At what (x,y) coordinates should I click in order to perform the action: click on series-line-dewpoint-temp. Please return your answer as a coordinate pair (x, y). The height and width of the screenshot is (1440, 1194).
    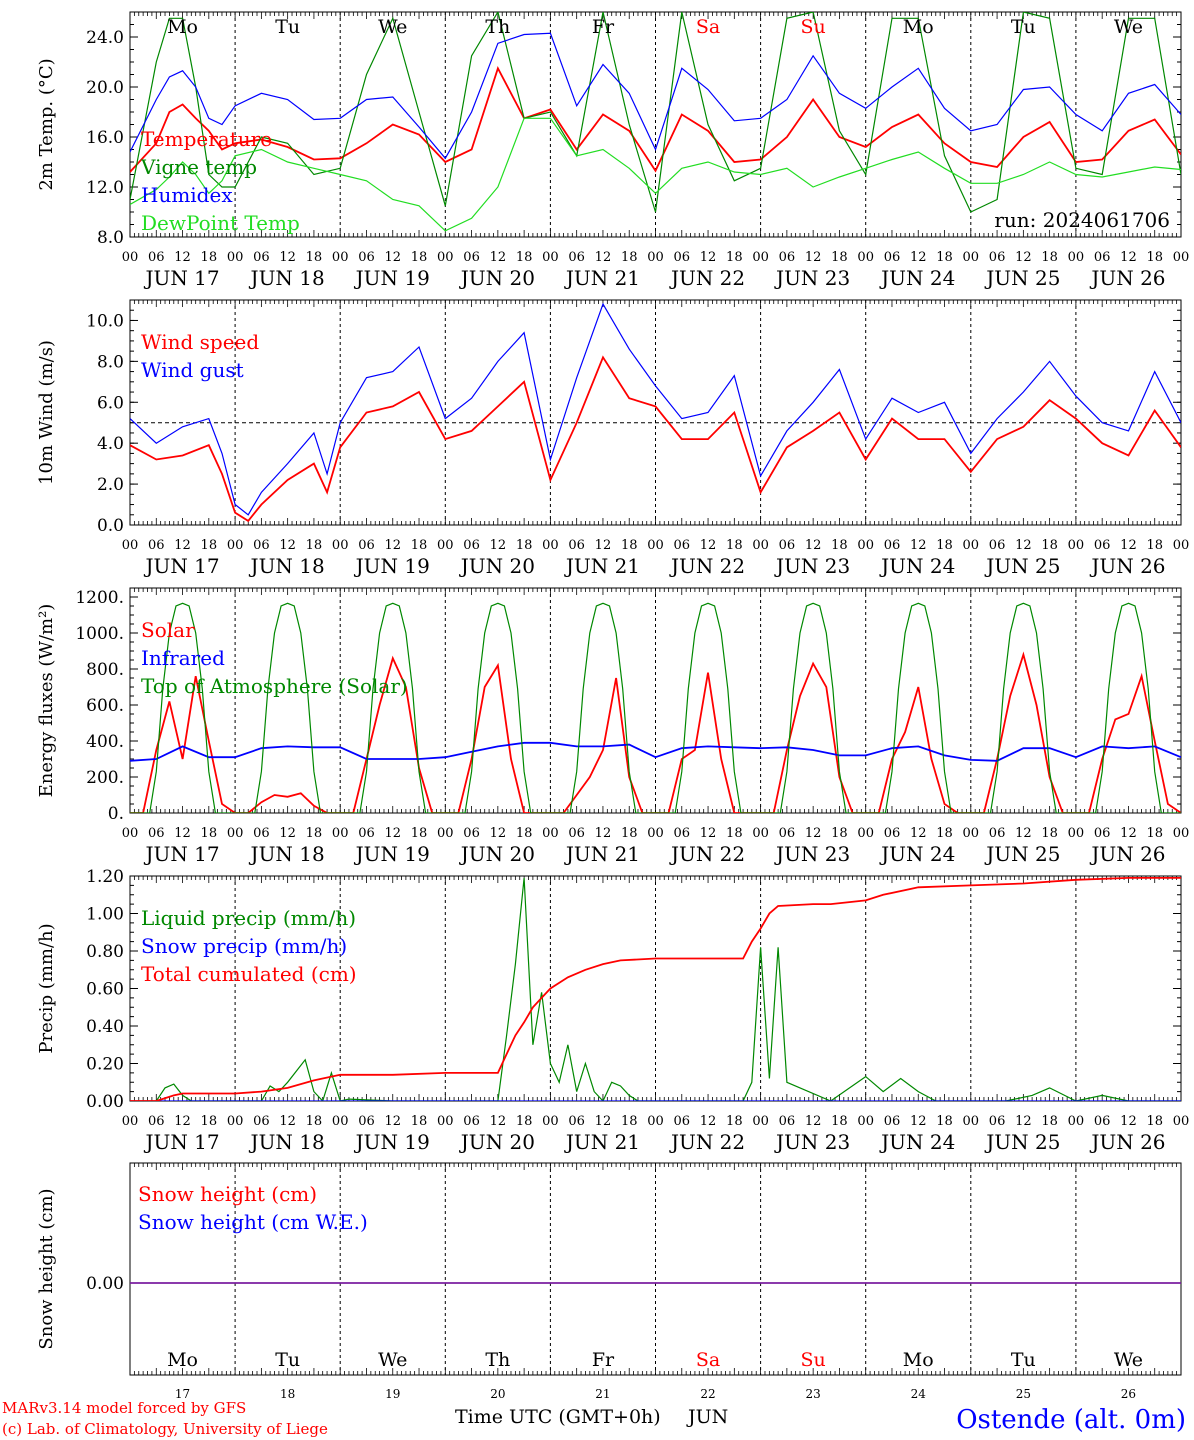
    Looking at the image, I should click on (655, 174).